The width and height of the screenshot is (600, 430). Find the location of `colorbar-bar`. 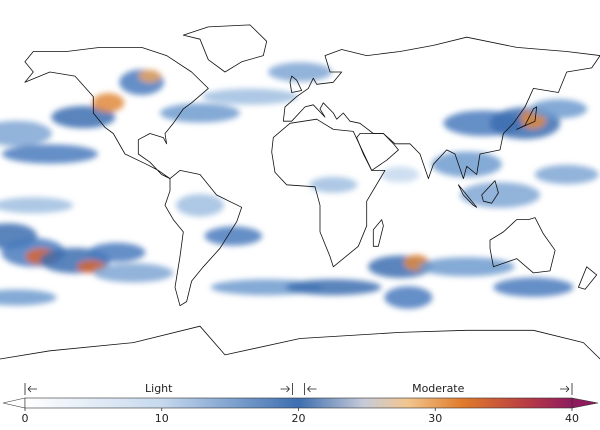

colorbar-bar is located at coordinates (298, 403).